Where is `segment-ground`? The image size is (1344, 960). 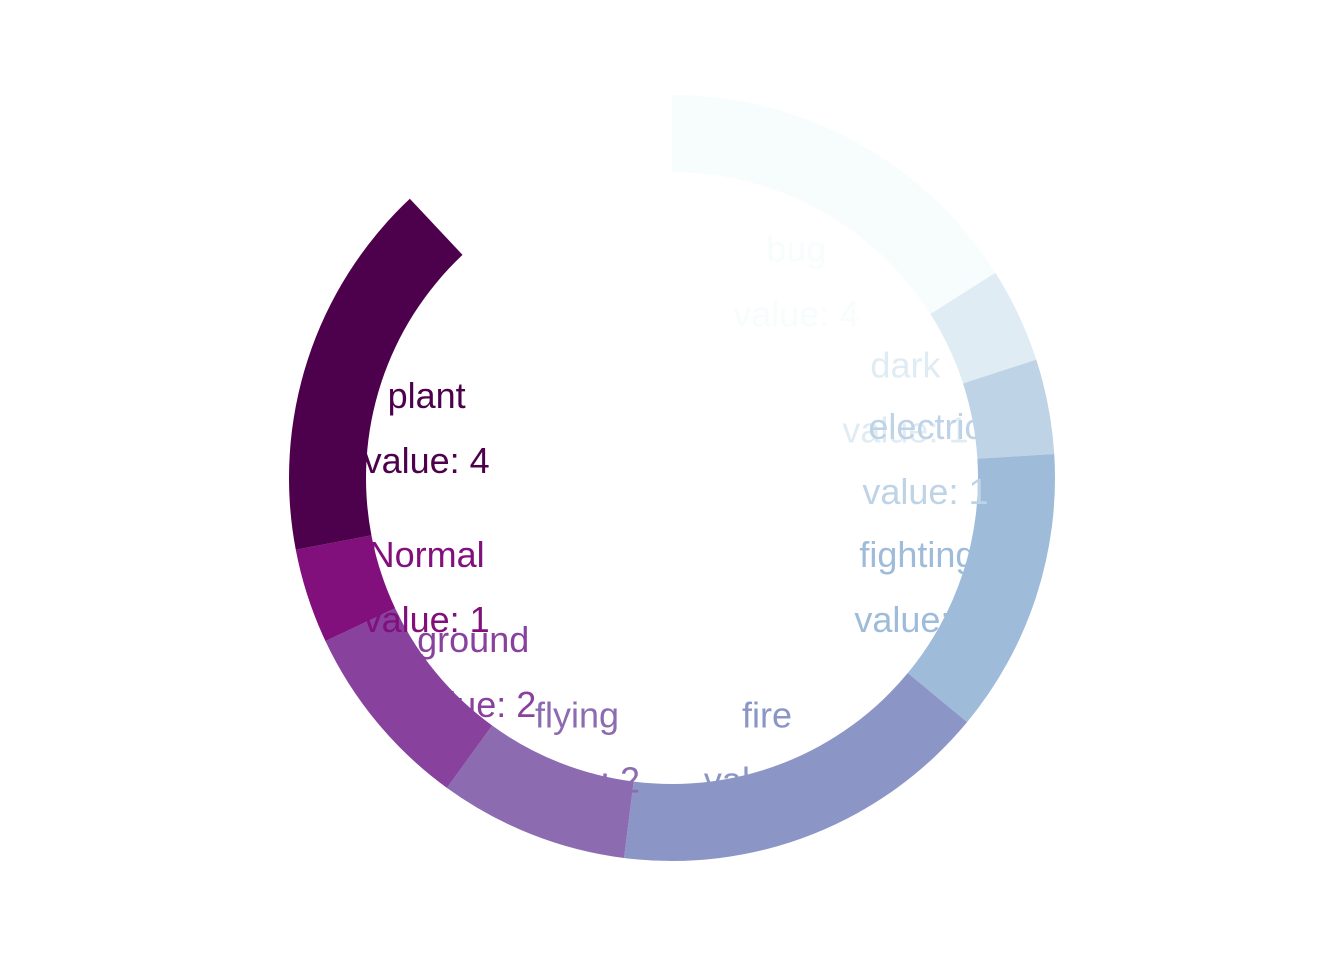
segment-ground is located at coordinates (409, 698).